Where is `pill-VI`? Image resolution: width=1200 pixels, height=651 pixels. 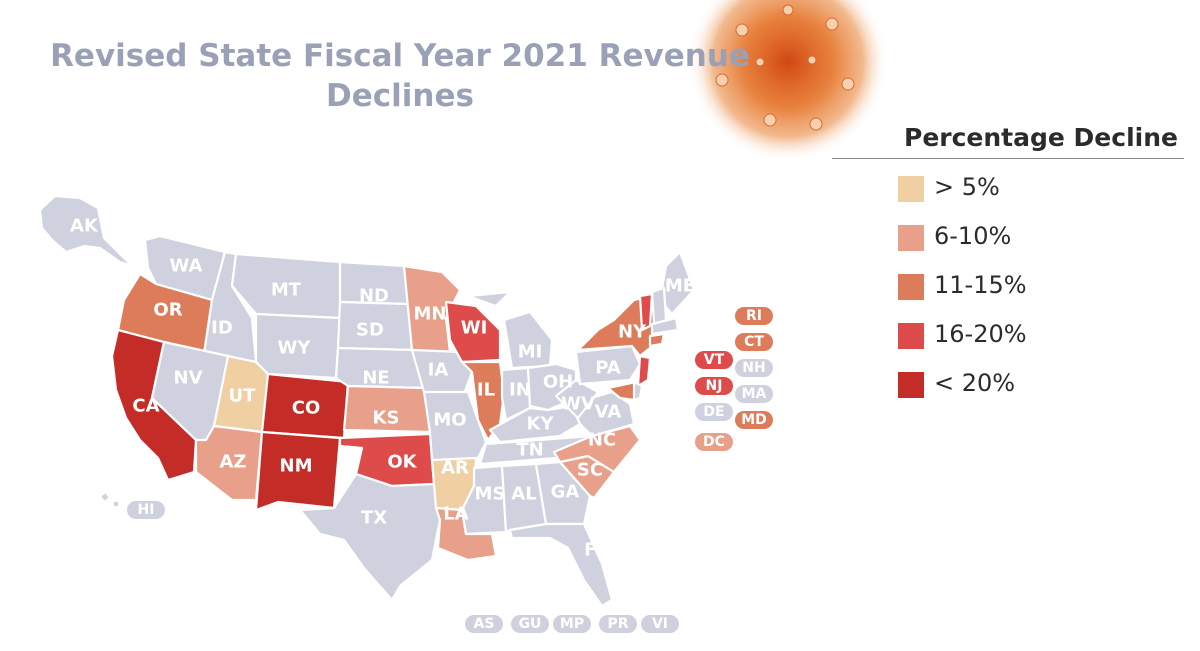 pill-VI is located at coordinates (660, 624).